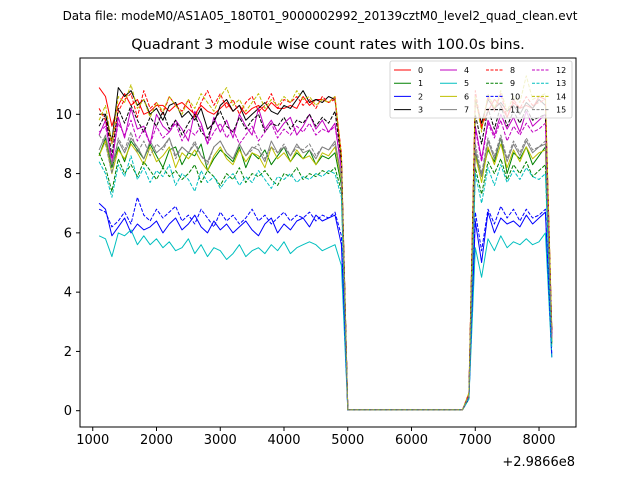  I want to click on y-tick-label: 4, so click(68, 293).